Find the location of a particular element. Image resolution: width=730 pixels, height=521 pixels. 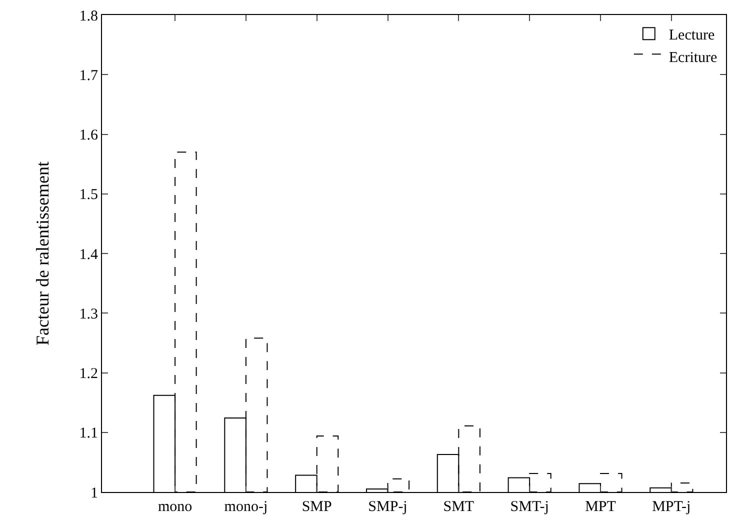

x-tick-label: mono-j is located at coordinates (246, 507).